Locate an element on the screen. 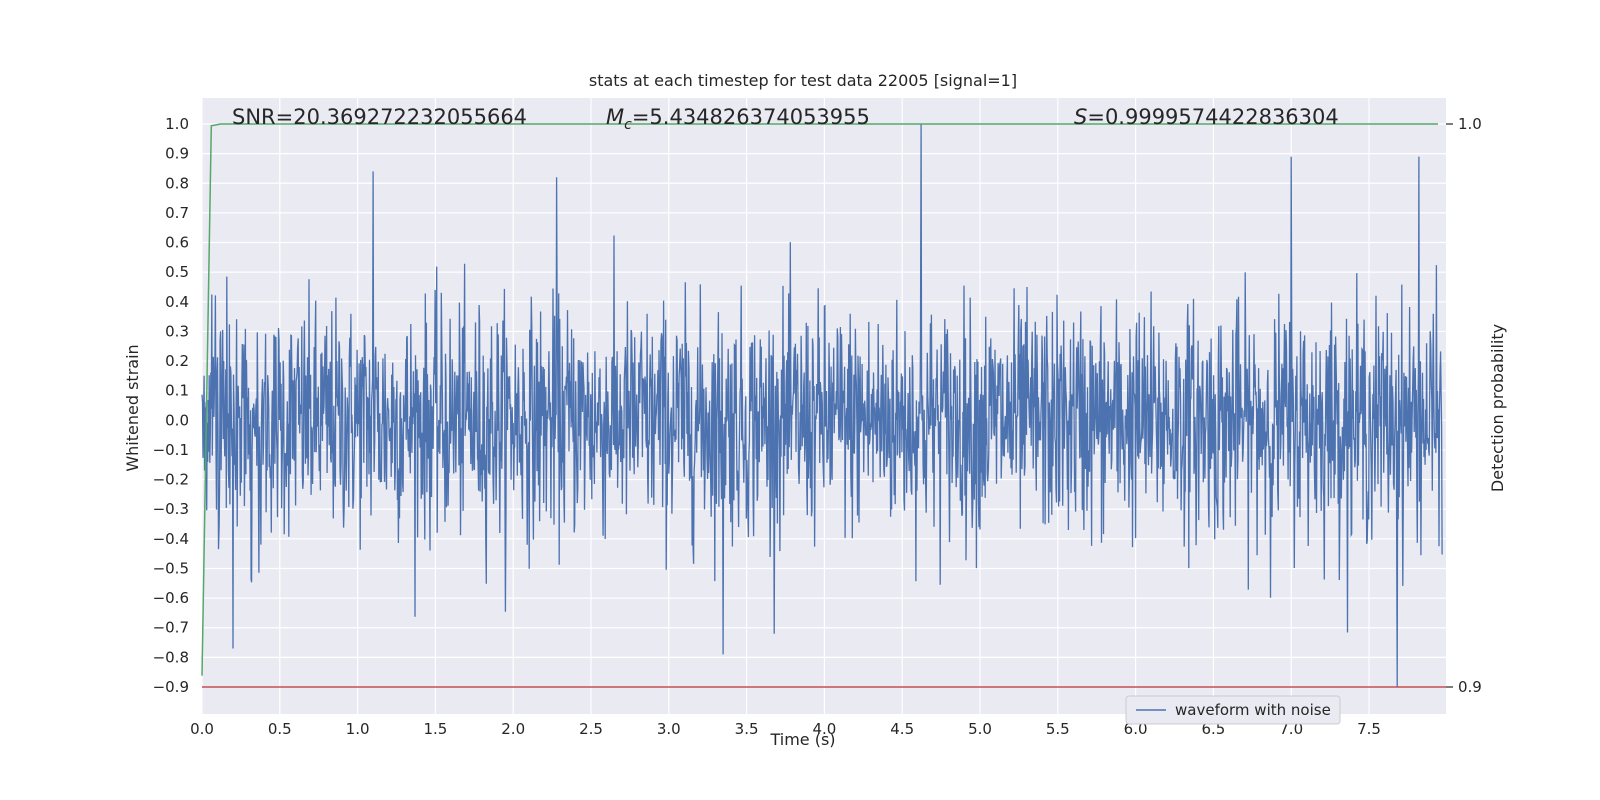 The image size is (1600, 800). x-tick-label: 3.5 is located at coordinates (747, 729).